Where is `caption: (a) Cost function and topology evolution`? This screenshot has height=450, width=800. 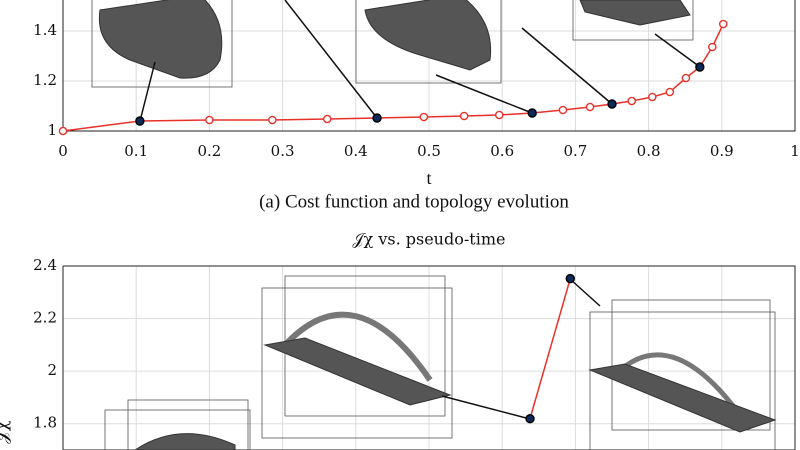
caption: (a) Cost function and topology evolution is located at coordinates (414, 201).